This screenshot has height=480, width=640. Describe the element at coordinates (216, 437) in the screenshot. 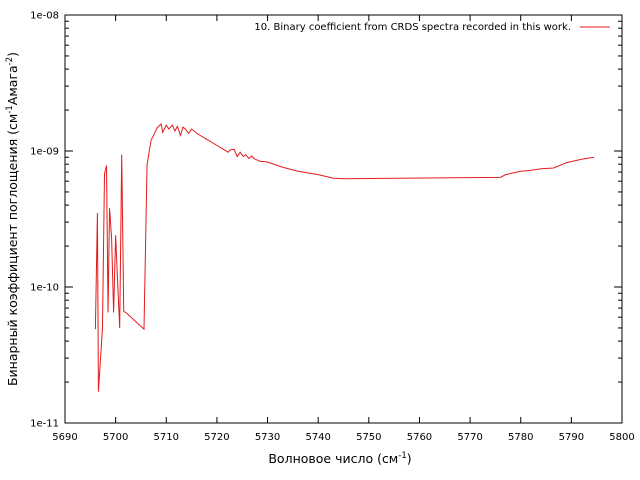

I see `x-tick-label: 5720` at that location.